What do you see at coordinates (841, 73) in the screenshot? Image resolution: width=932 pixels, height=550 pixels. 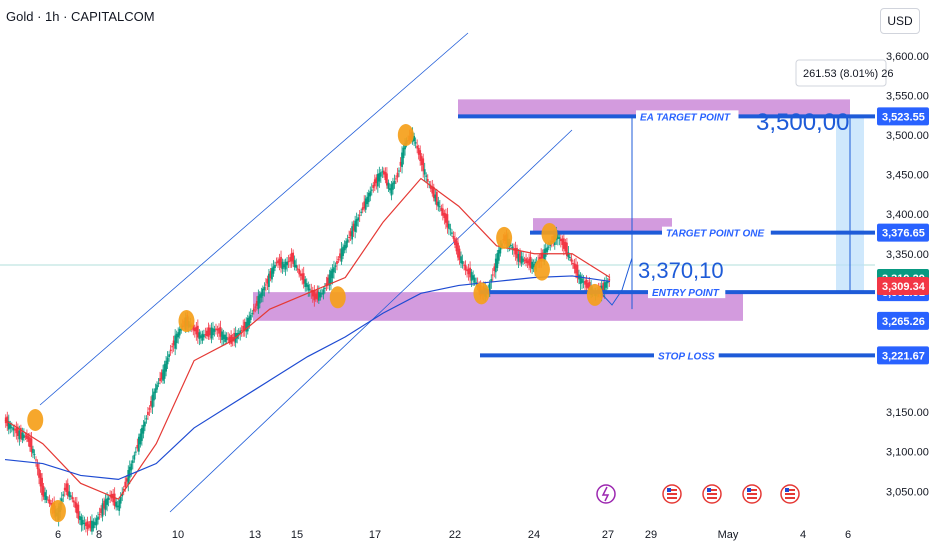 I see `measure-tooltip-bg` at bounding box center [841, 73].